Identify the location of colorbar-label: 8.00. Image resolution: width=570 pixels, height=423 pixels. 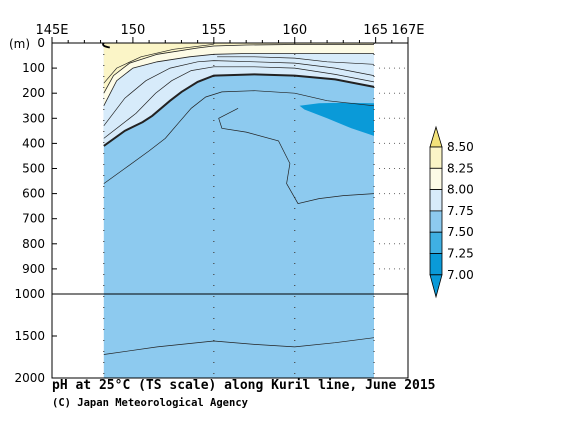
(460, 190).